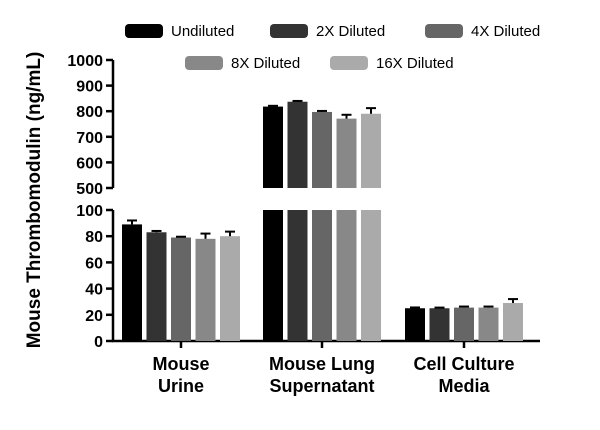 The image size is (600, 430). I want to click on y-tick-label: 900, so click(89, 87).